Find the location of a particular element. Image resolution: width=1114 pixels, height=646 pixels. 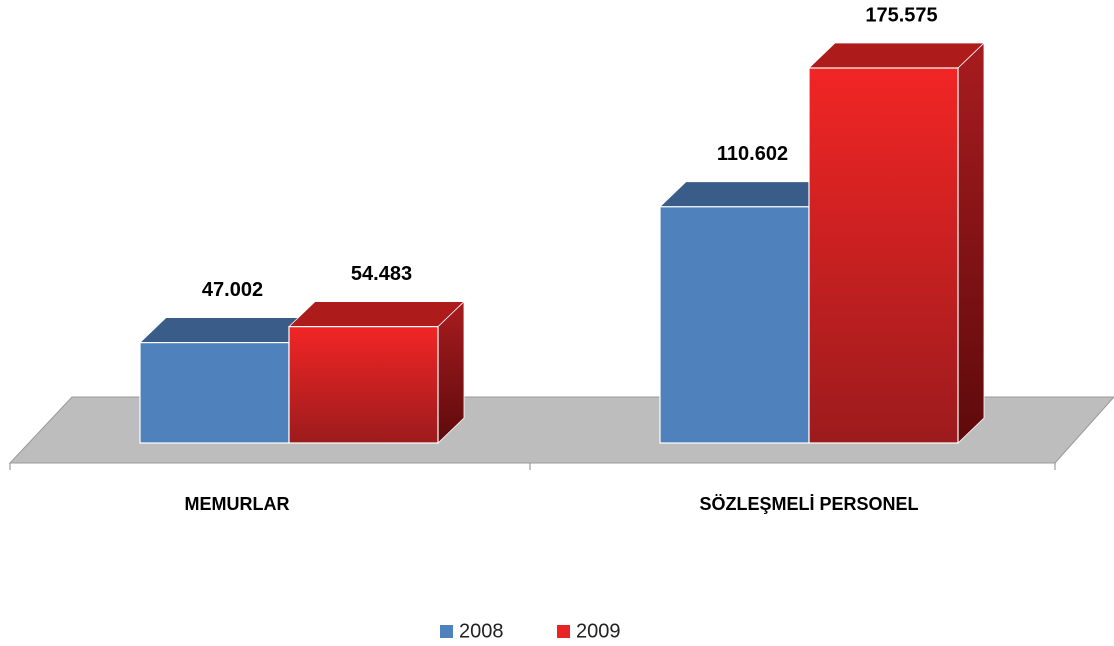

legend-label: 2009 is located at coordinates (598, 631).